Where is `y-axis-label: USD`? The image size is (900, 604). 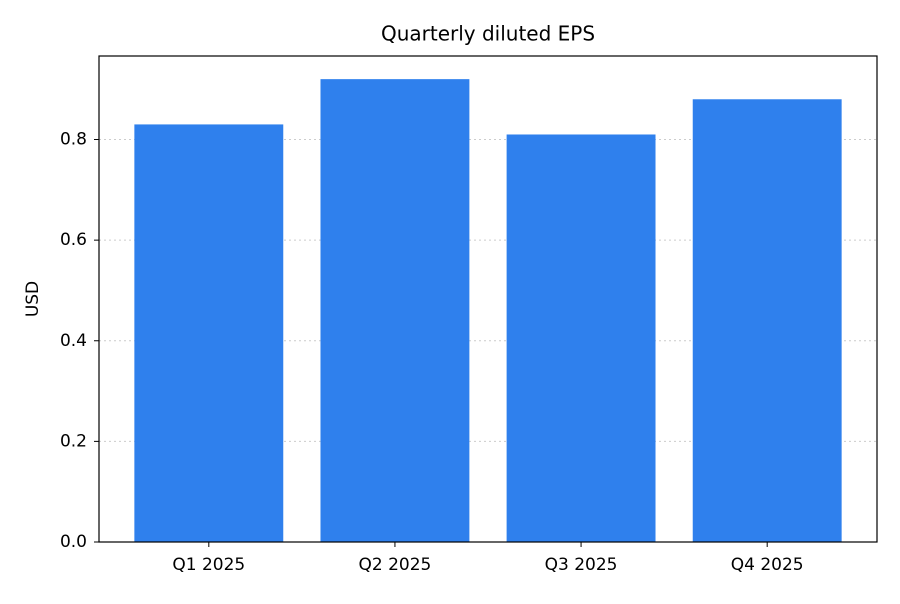 y-axis-label: USD is located at coordinates (33, 299).